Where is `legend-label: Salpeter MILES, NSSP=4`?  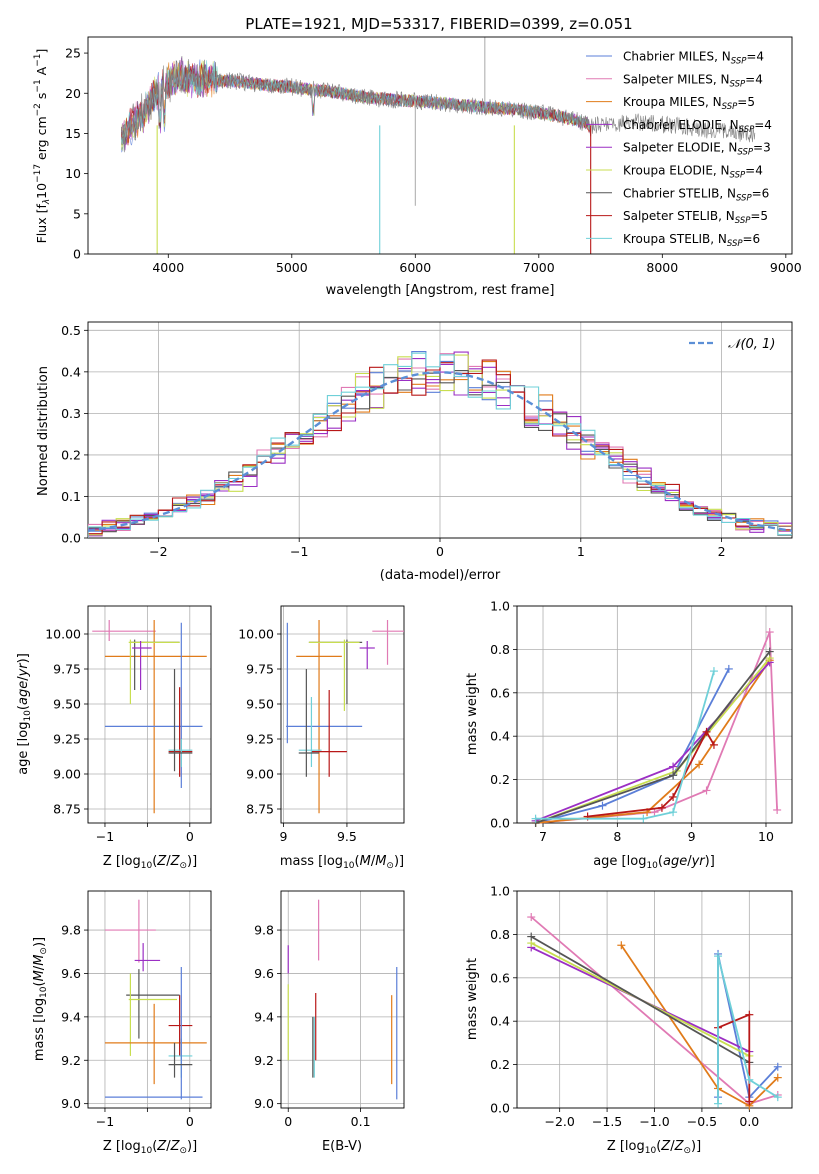
legend-label: Salpeter MILES, NSSP=4 is located at coordinates (693, 80).